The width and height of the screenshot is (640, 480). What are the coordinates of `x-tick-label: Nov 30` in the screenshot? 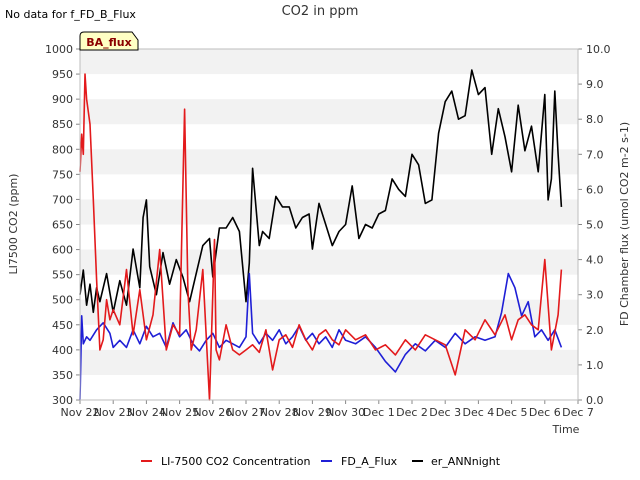 It's located at (345, 412).